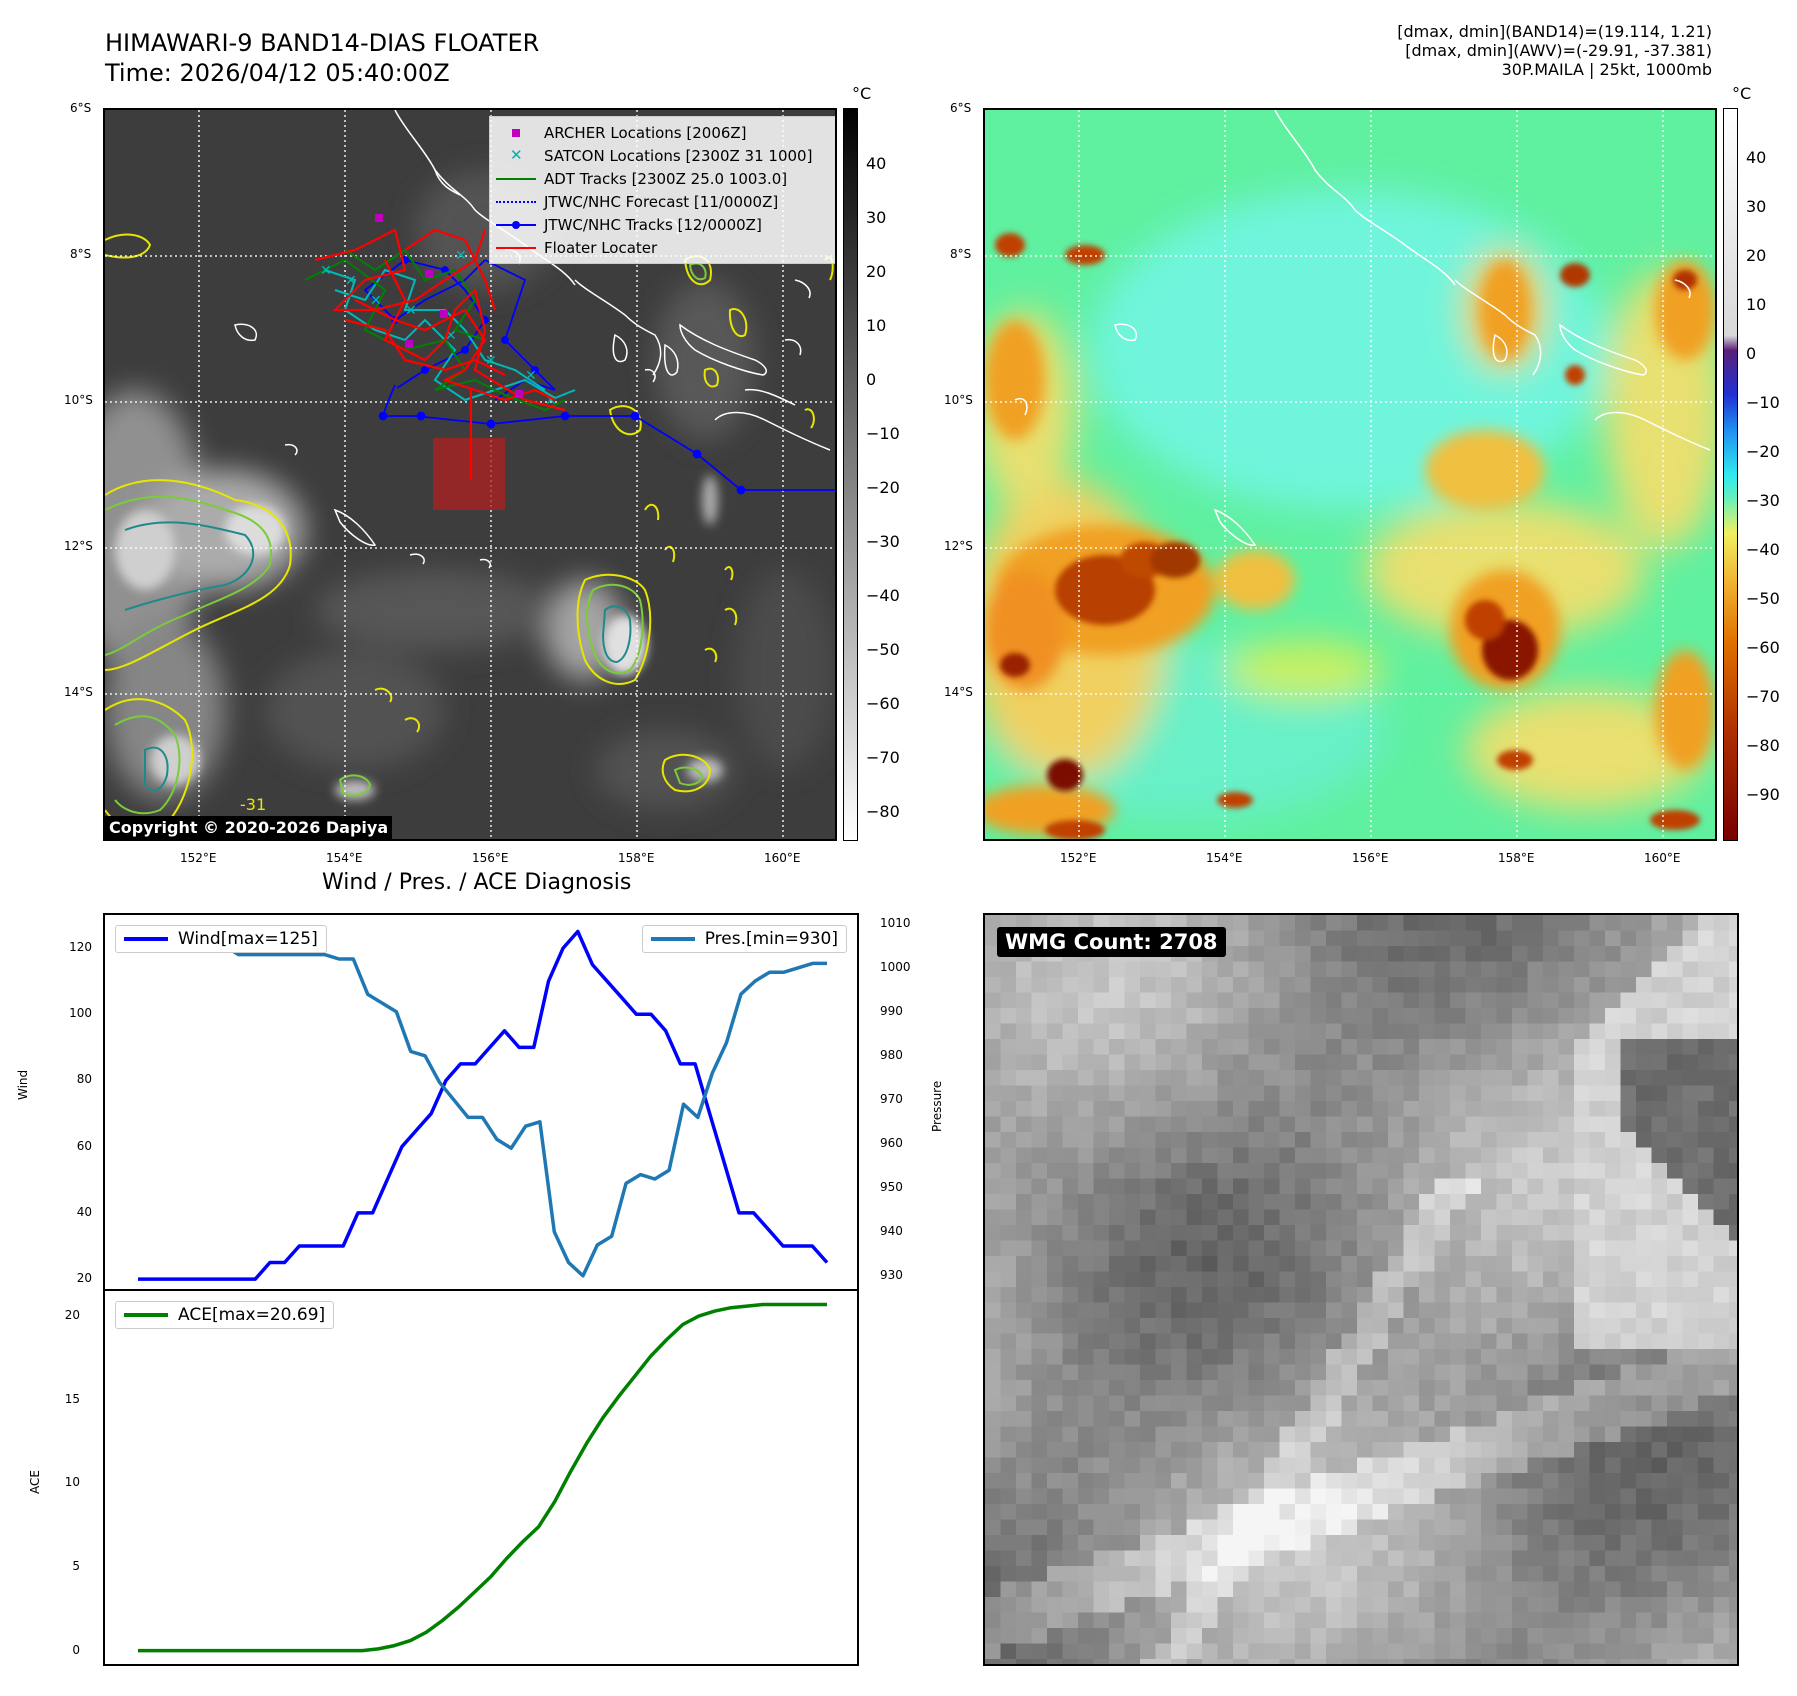 The width and height of the screenshot is (1797, 1696). What do you see at coordinates (221, 939) in the screenshot?
I see `wind-legend: Wind[max=125]` at bounding box center [221, 939].